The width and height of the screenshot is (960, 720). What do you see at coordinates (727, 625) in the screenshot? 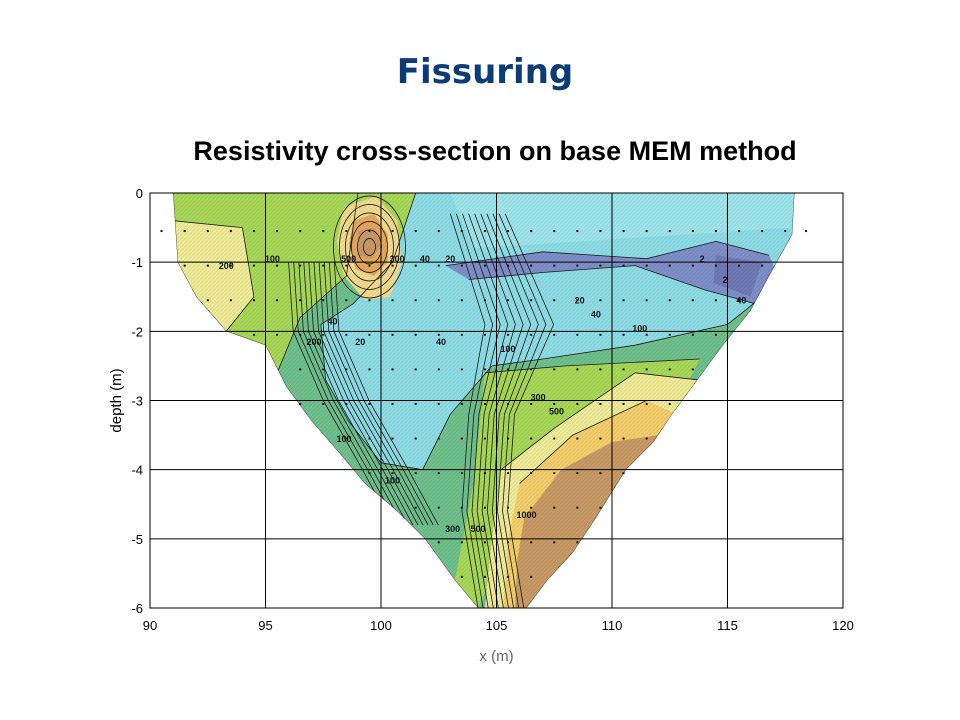
I see `x-tick-label: 115` at bounding box center [727, 625].